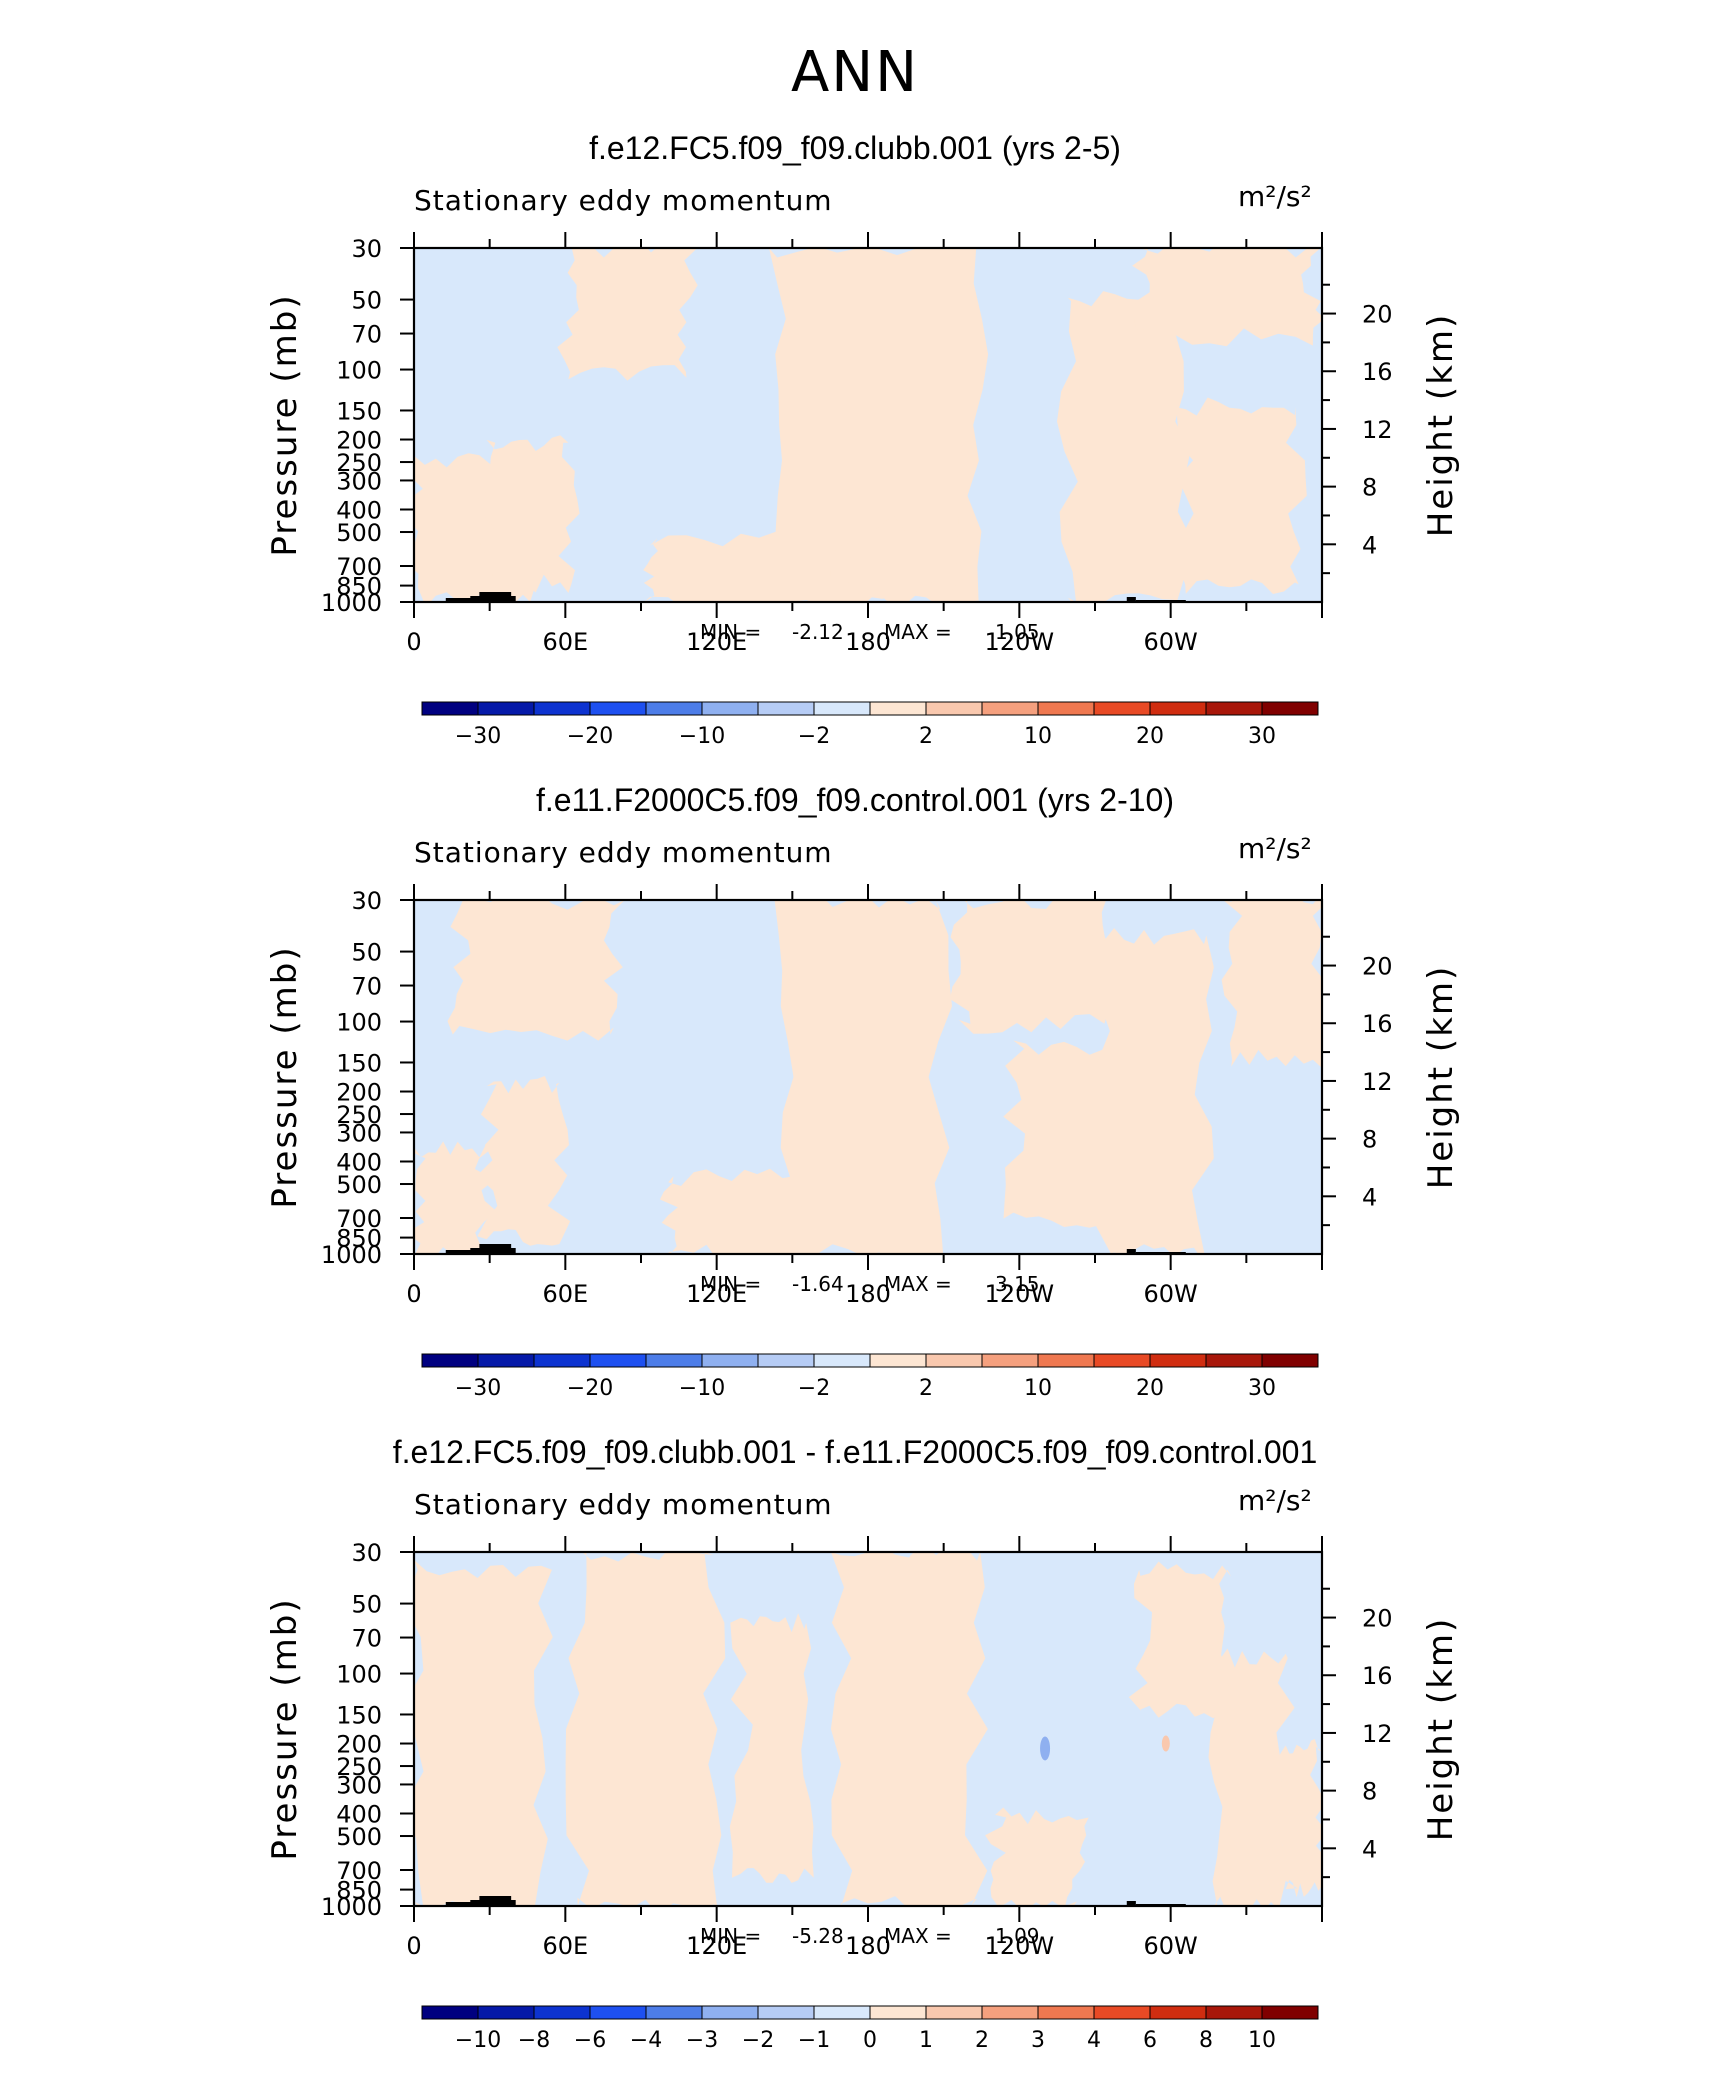 The height and width of the screenshot is (2084, 1710). What do you see at coordinates (1094, 2040) in the screenshot?
I see `colorbar-label: 4` at bounding box center [1094, 2040].